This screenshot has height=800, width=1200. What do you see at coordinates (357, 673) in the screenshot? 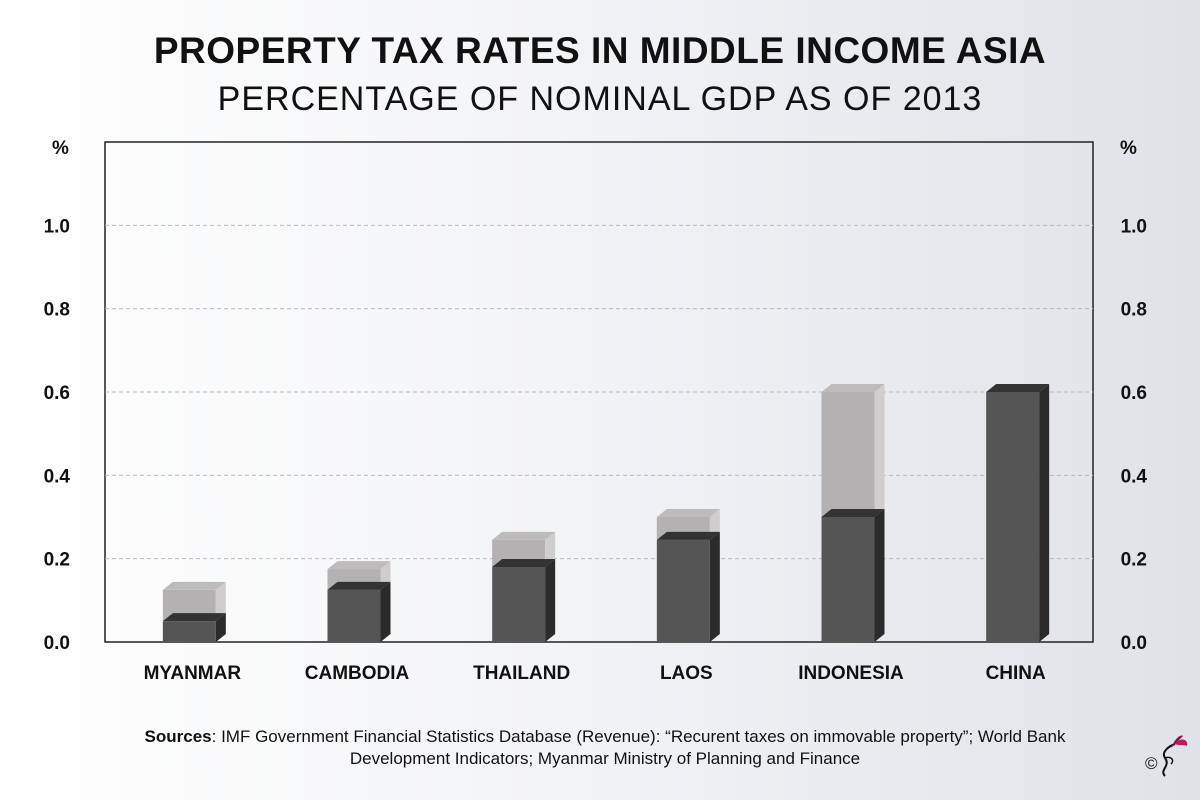
I see `x-tick-label: CAMBODIA` at bounding box center [357, 673].